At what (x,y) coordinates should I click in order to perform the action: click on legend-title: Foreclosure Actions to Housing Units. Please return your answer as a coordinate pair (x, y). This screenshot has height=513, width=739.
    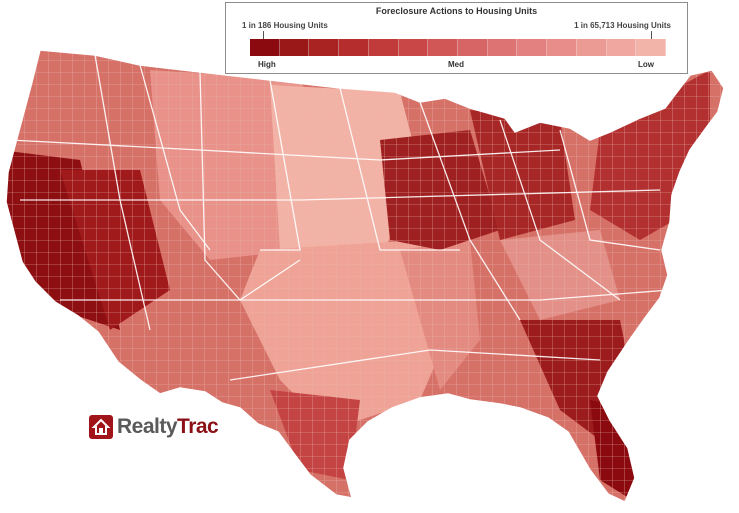
    Looking at the image, I should click on (456, 11).